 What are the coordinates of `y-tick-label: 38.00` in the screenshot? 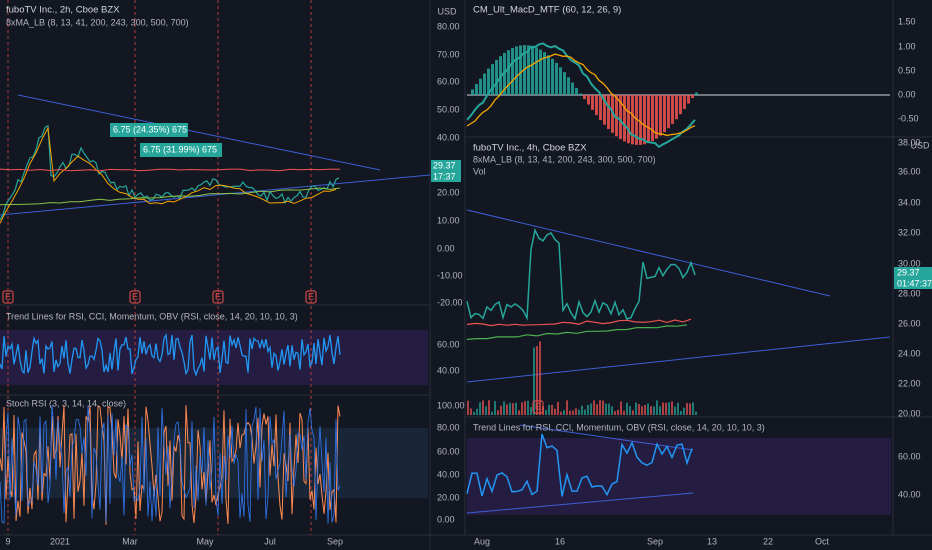 It's located at (909, 142).